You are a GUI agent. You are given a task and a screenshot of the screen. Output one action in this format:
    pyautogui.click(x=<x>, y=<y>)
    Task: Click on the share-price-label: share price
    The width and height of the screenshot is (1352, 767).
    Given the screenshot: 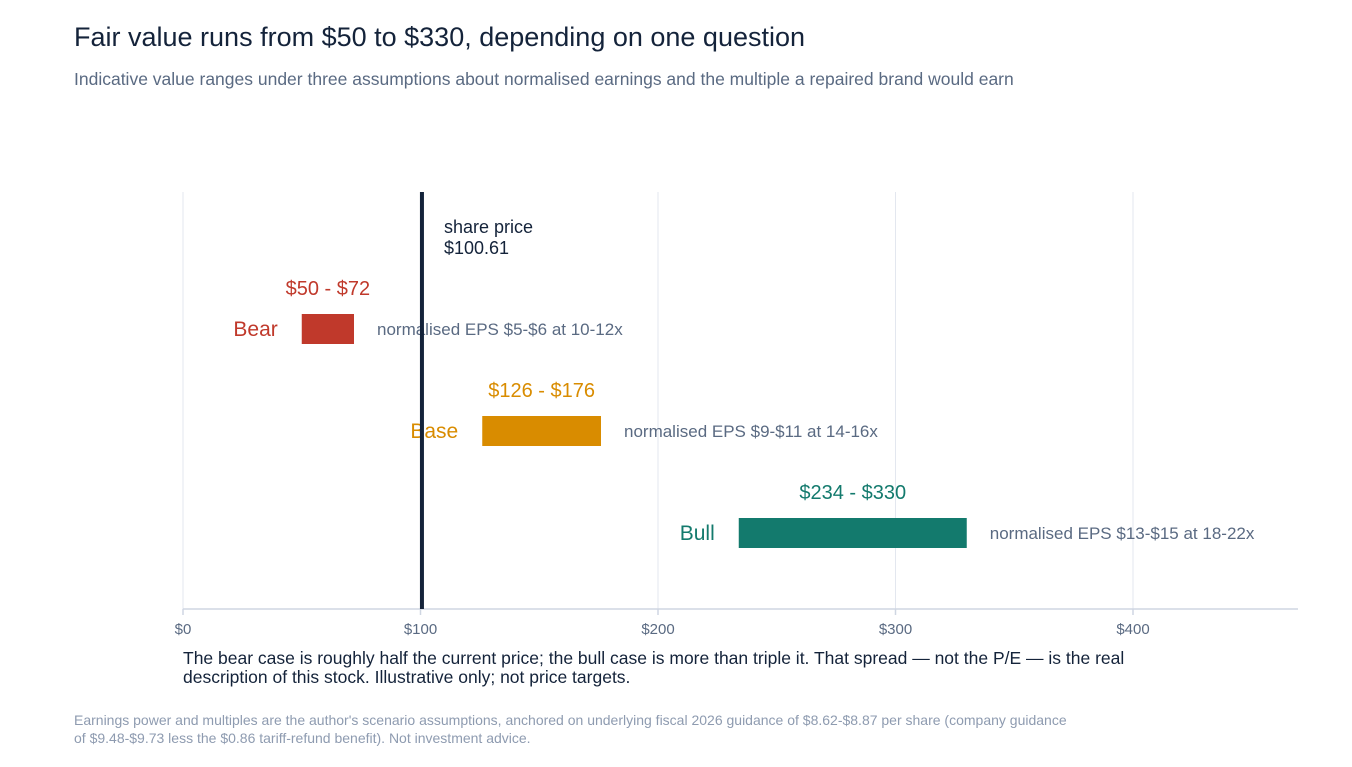 What is the action you would take?
    pyautogui.click(x=488, y=227)
    